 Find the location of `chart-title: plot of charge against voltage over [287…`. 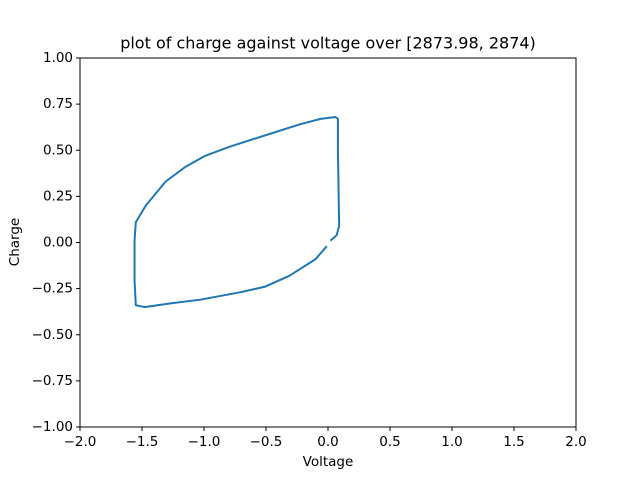

chart-title: plot of charge against voltage over [287… is located at coordinates (328, 43).